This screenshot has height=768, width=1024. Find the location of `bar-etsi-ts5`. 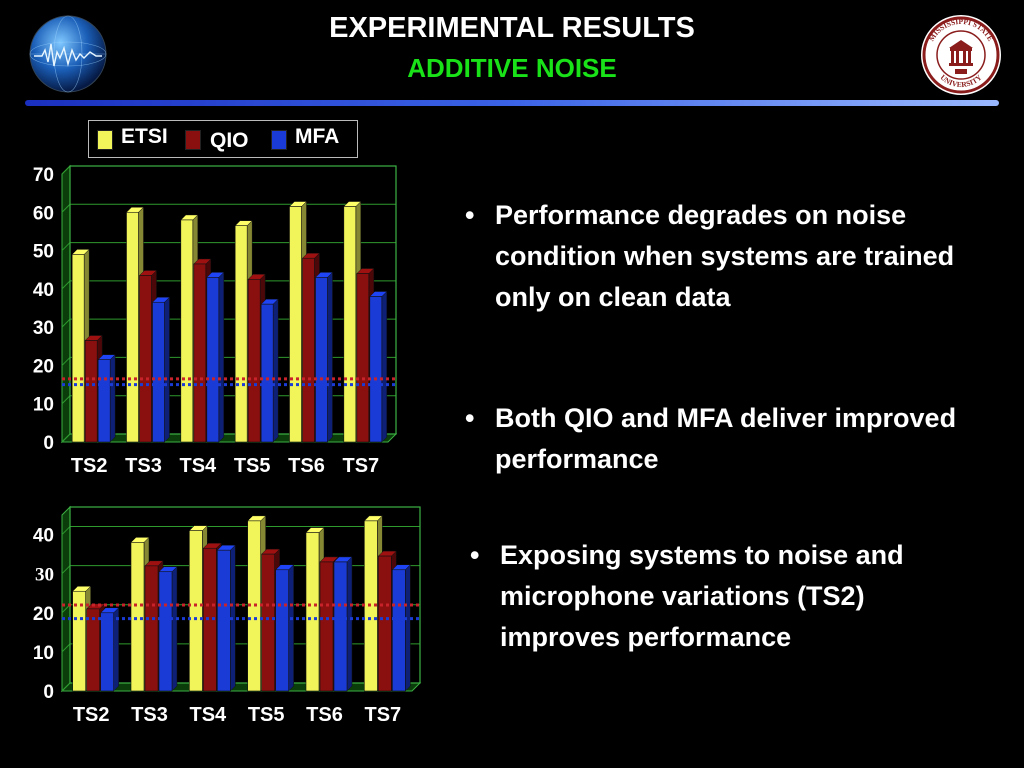

bar-etsi-ts5 is located at coordinates (241, 334).